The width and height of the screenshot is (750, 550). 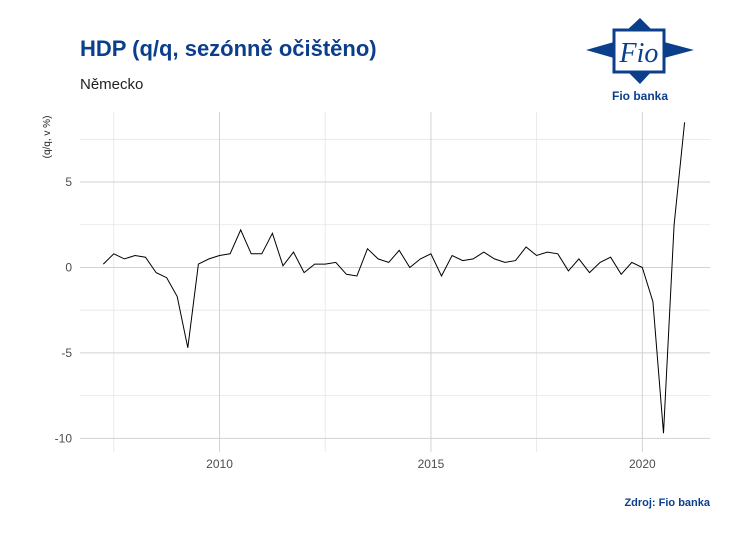 I want to click on chart-subtitle: Německo, so click(x=112, y=84).